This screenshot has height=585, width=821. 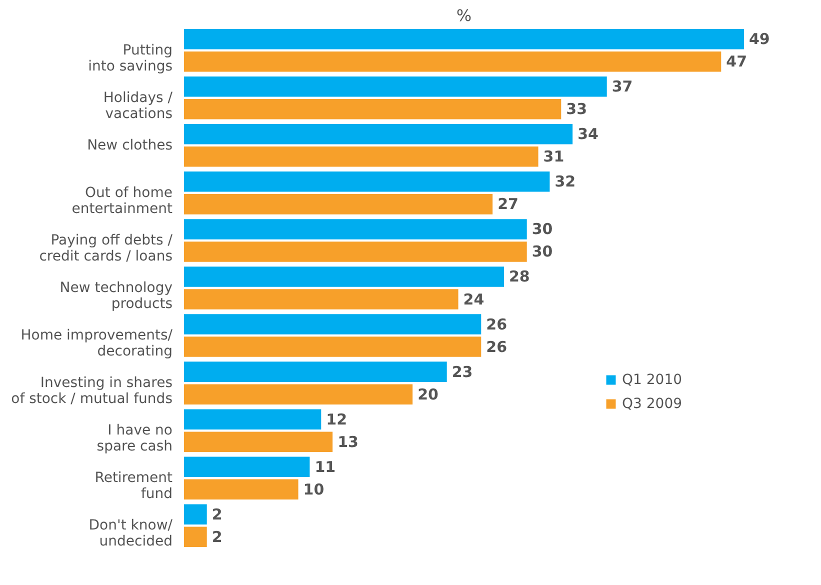 What do you see at coordinates (91, 391) in the screenshot?
I see `y-tick-label: Investing in shares of stock / mutual funds` at bounding box center [91, 391].